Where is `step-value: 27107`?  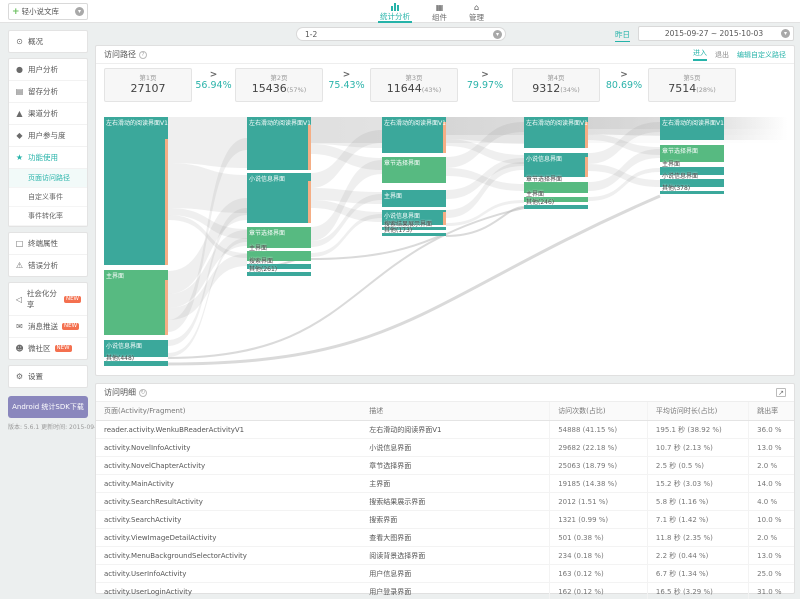 step-value: 27107 is located at coordinates (148, 88).